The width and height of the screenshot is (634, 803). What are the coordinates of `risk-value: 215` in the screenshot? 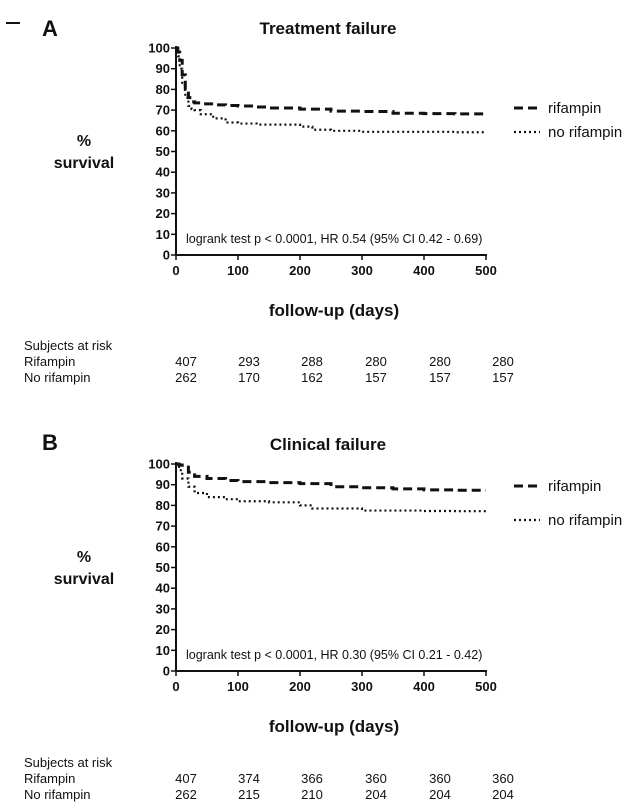 It's located at (249, 794).